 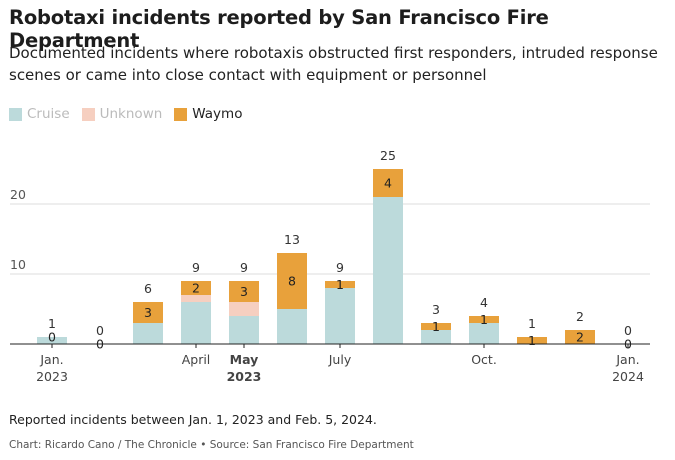 What do you see at coordinates (52, 376) in the screenshot?
I see `x-tick-year-0: 2023` at bounding box center [52, 376].